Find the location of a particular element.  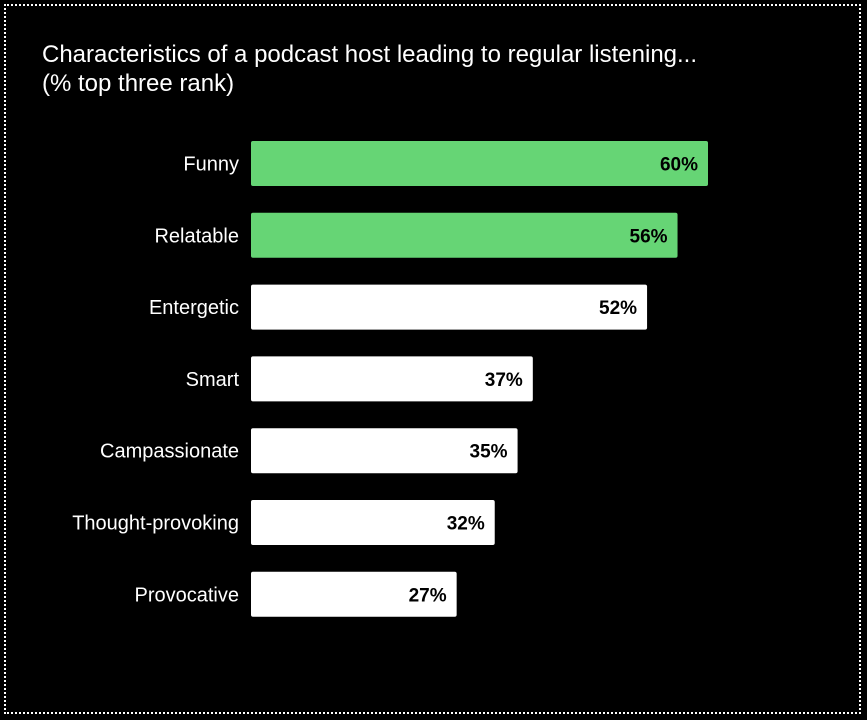

value-label-thought-provoking: 32% is located at coordinates (466, 524).